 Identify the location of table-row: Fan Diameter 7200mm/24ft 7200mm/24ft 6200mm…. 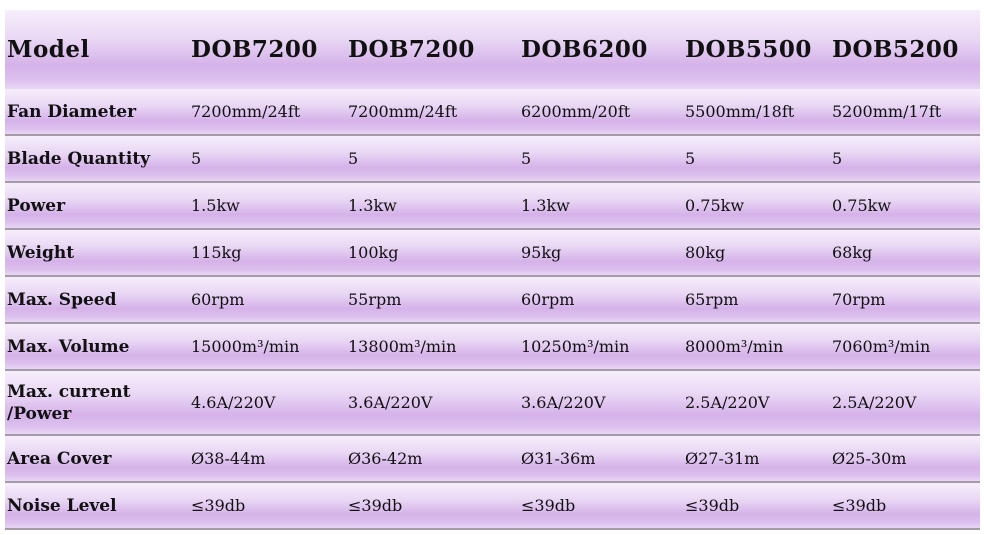
(492, 112).